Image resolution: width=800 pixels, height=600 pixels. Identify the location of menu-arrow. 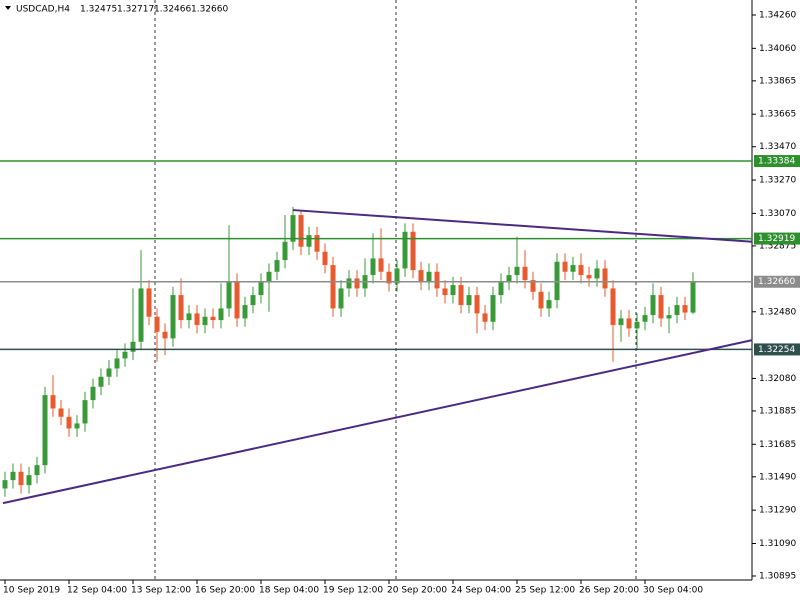
(8, 8).